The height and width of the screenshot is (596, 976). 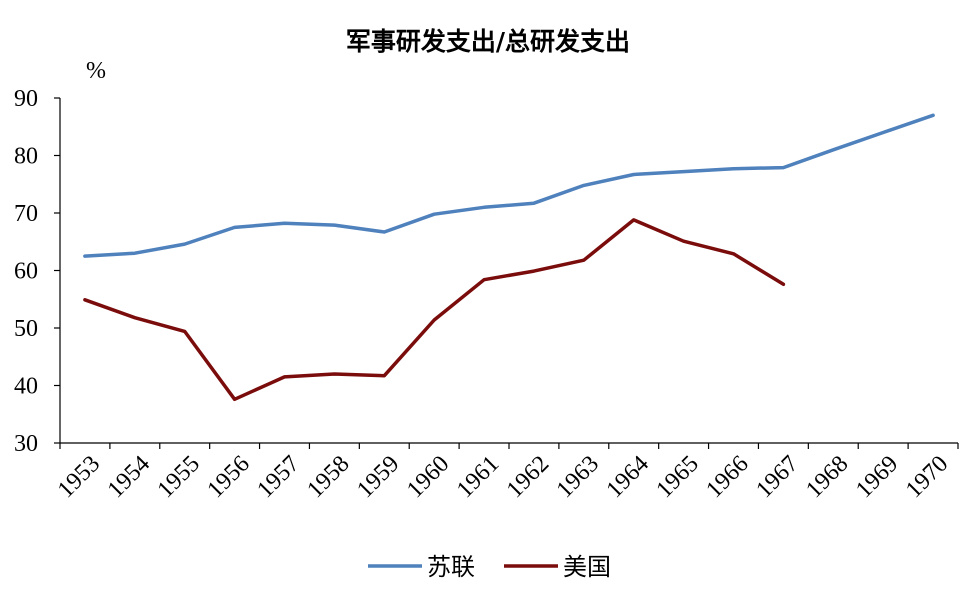 What do you see at coordinates (26, 329) in the screenshot?
I see `y-tick-label: 50` at bounding box center [26, 329].